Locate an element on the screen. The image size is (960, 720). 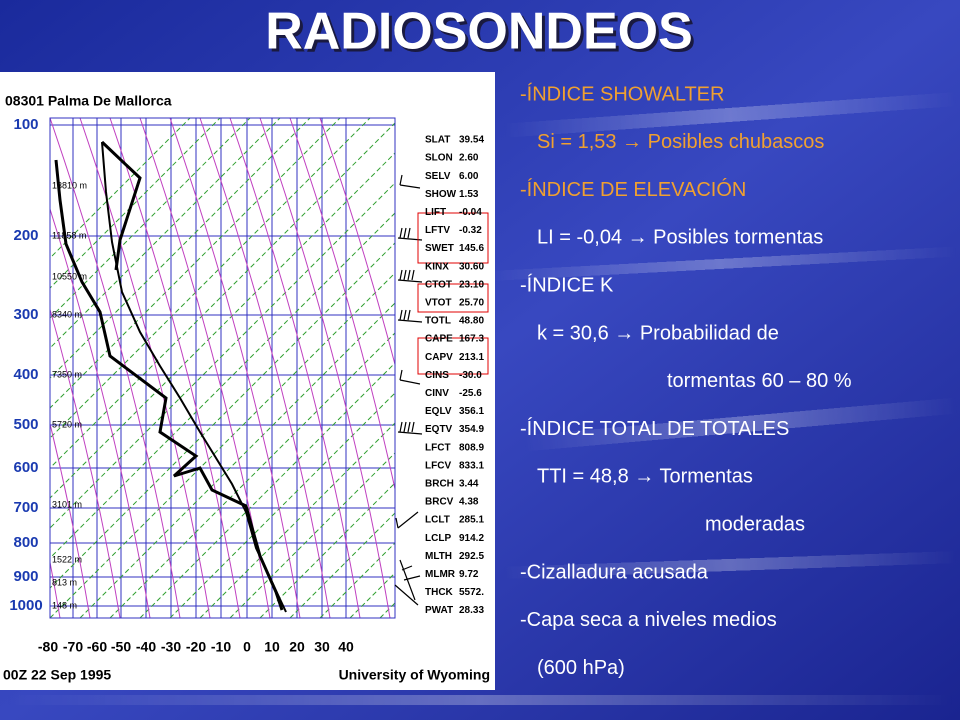
index-name: LIFT is located at coordinates (435, 212).